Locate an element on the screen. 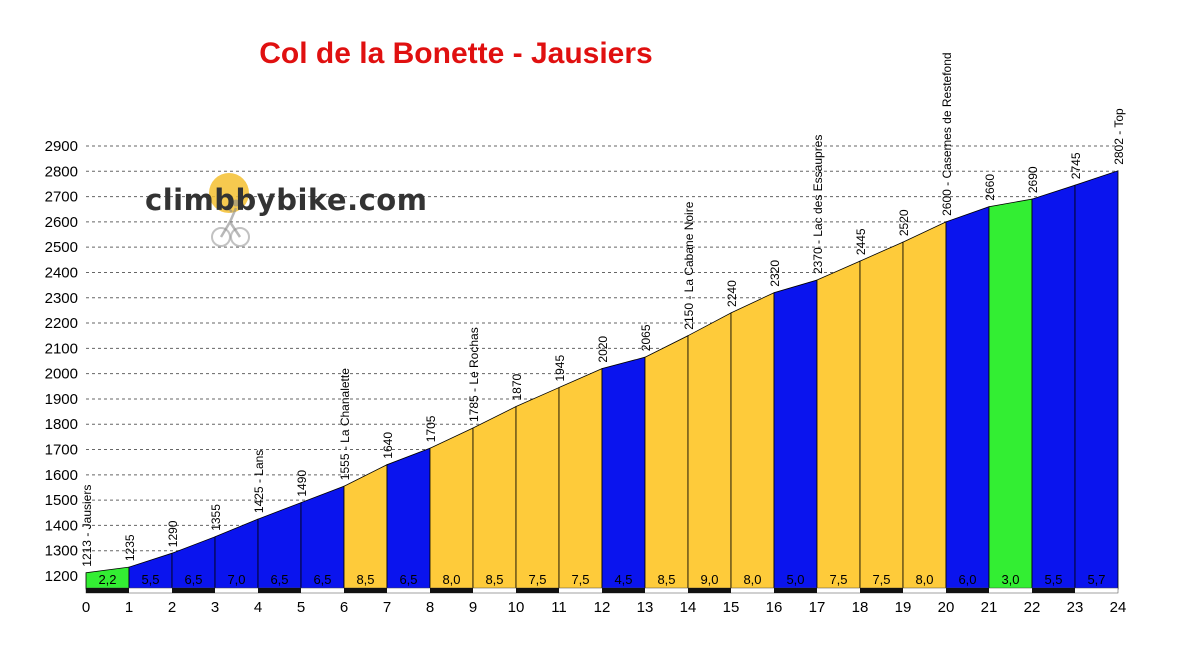  watermark-logo: climbbybike.com is located at coordinates (286, 210).